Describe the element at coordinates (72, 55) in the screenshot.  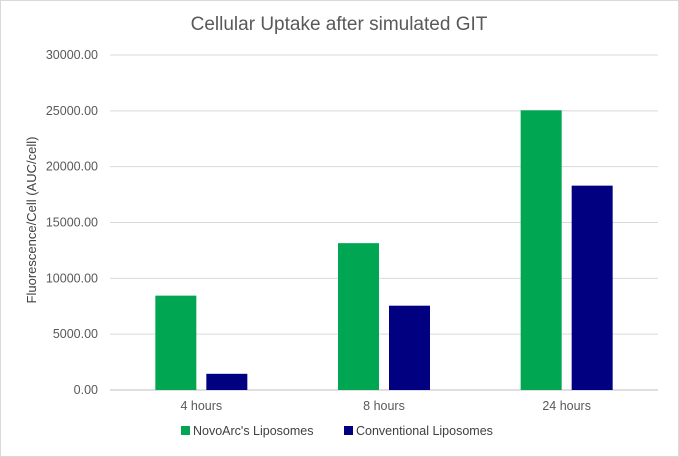
I see `y-tick-label: 30000.00` at that location.